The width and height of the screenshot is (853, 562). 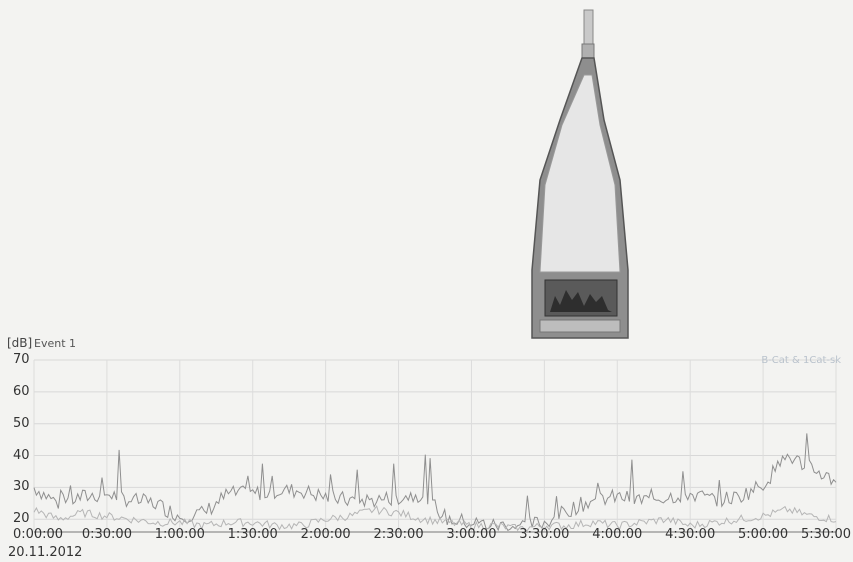 What do you see at coordinates (179, 534) in the screenshot?
I see `x-tick-label: 1:00:00` at bounding box center [179, 534].